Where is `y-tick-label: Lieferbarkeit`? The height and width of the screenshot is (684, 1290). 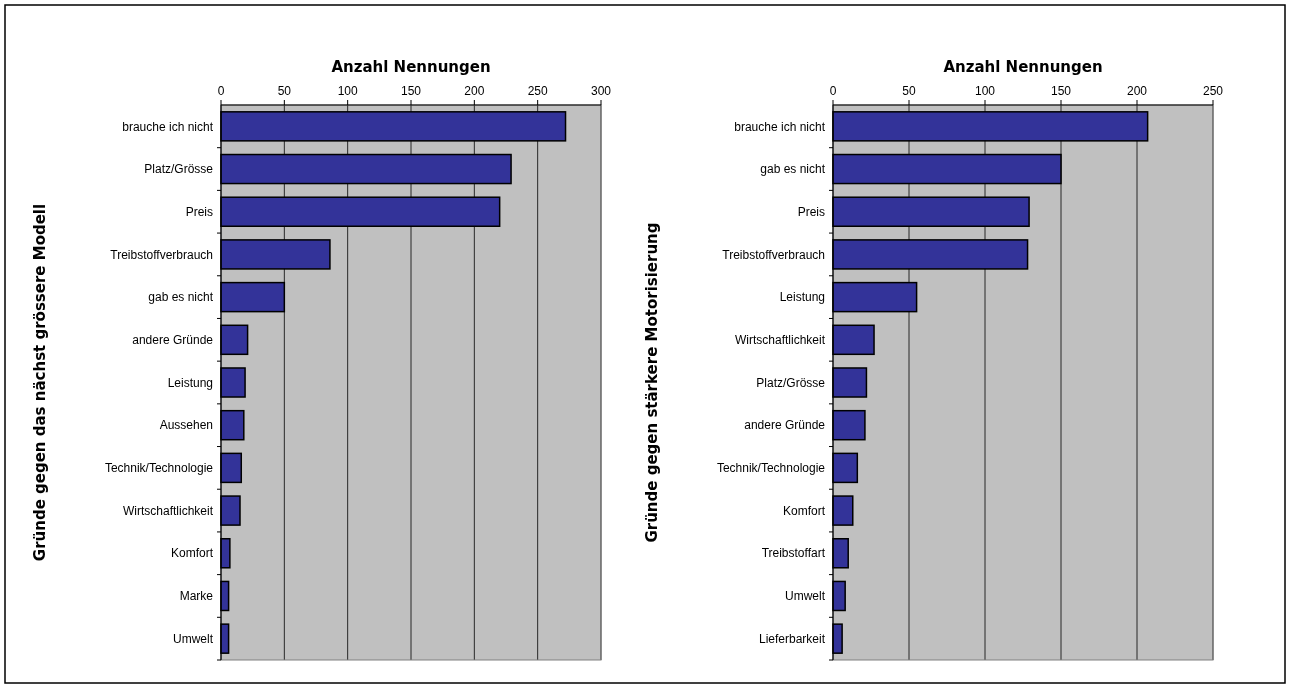 y-tick-label: Lieferbarkeit is located at coordinates (792, 638).